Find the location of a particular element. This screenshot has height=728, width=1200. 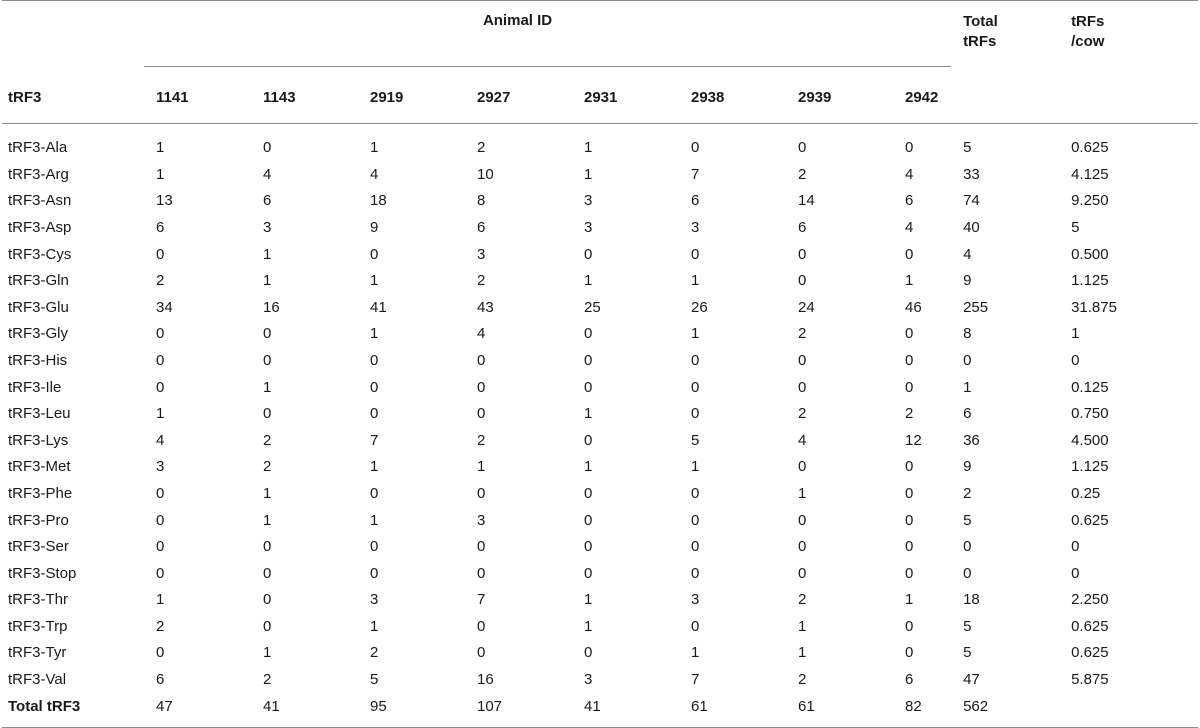

table-row: tRF3-Ala 1 0 1 2 1 0 0 0 5 0.625 is located at coordinates (600, 143).